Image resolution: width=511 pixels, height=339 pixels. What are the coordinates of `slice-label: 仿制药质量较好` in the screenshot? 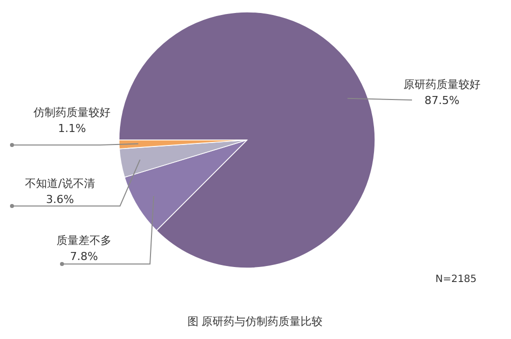 It's located at (71, 112).